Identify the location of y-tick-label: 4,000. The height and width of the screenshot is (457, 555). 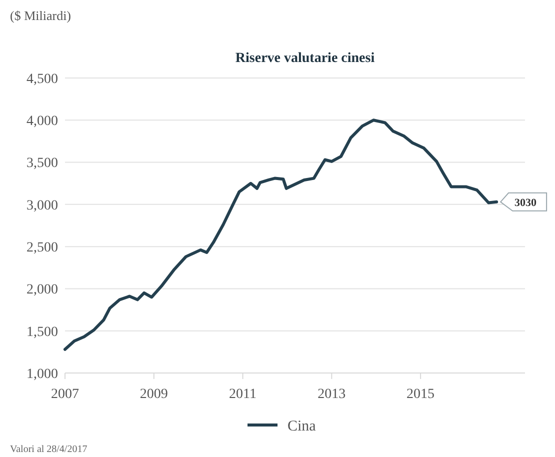
(42, 122).